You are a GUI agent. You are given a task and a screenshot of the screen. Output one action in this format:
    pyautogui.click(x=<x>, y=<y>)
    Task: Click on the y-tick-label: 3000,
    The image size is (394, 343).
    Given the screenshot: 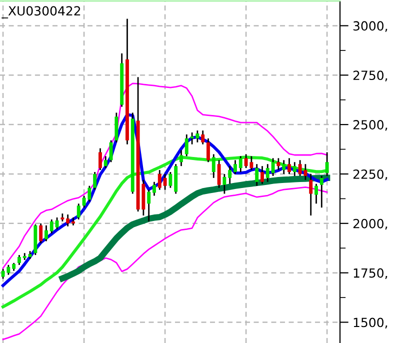 What is the action you would take?
    pyautogui.click(x=370, y=26)
    